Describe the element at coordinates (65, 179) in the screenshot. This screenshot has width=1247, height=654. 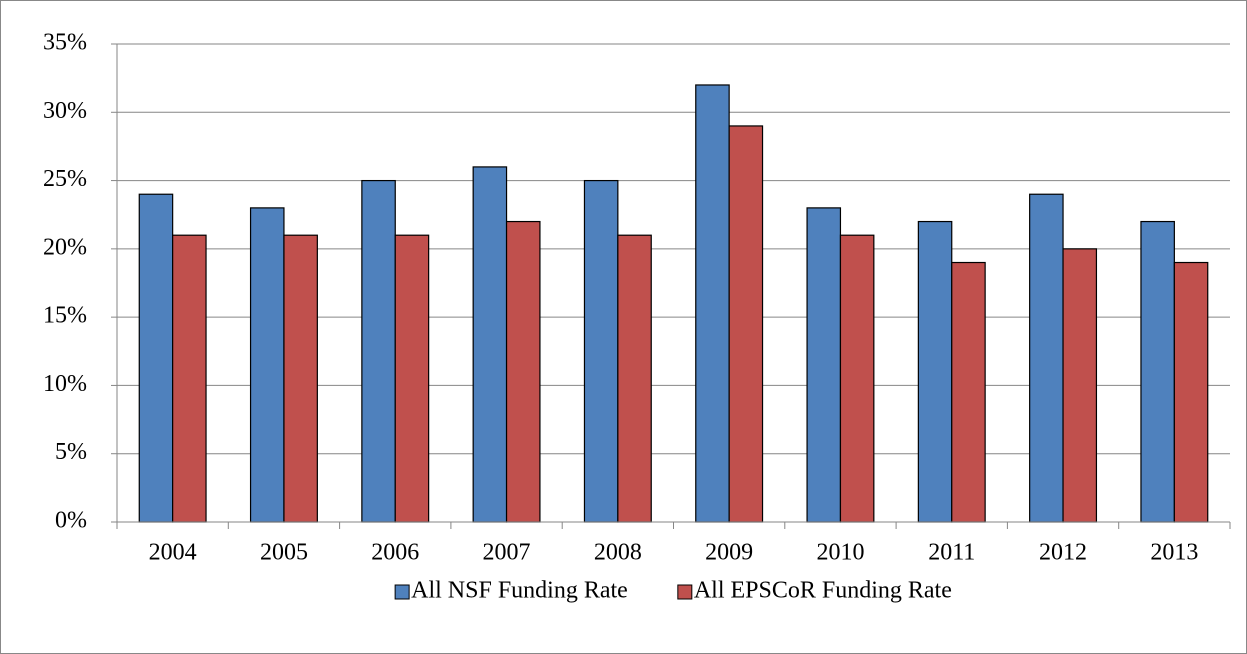
I see `y-tick-label: 25%` at that location.